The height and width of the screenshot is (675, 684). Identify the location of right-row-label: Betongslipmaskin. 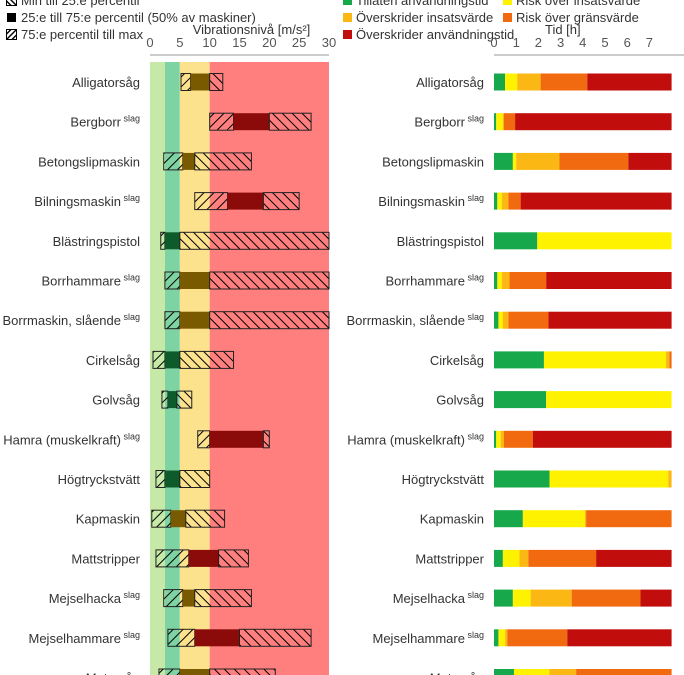
(433, 161).